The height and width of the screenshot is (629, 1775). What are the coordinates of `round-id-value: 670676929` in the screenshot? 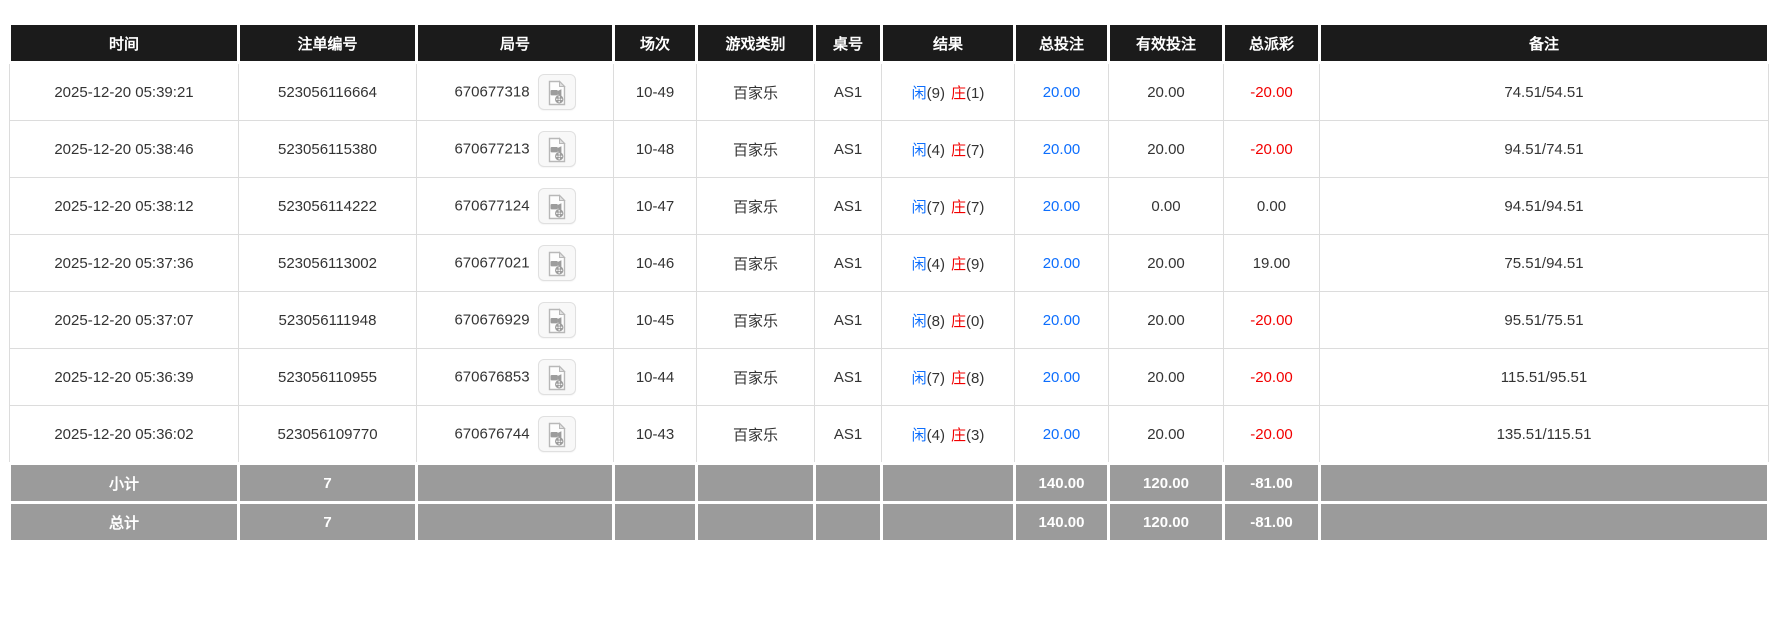 It's located at (492, 320).